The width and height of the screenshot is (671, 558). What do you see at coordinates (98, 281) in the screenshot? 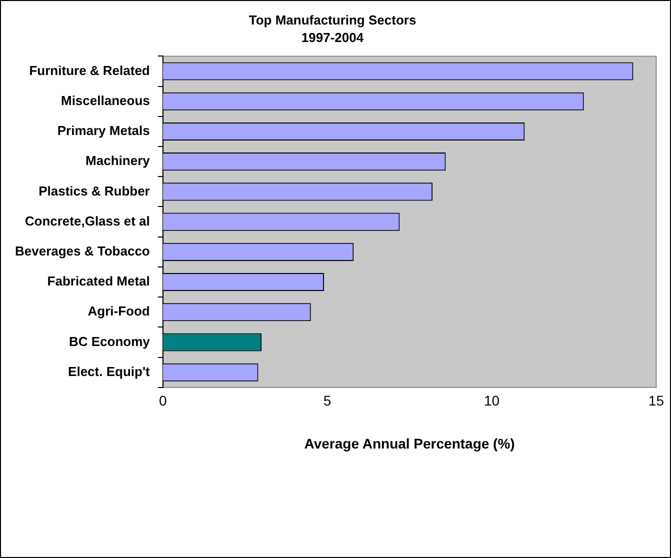
I see `y-tick-label: Fabricated Metal` at bounding box center [98, 281].